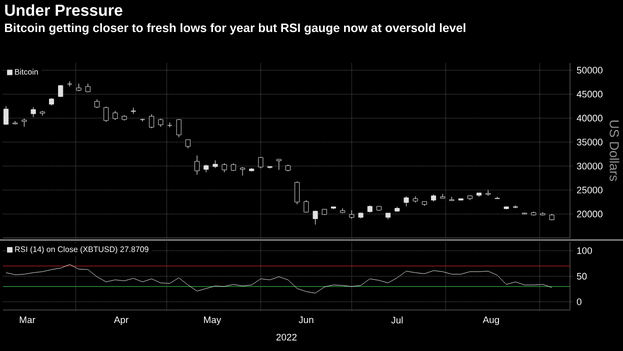 The height and width of the screenshot is (351, 623). I want to click on y-axis-title: US Dollars, so click(615, 150).